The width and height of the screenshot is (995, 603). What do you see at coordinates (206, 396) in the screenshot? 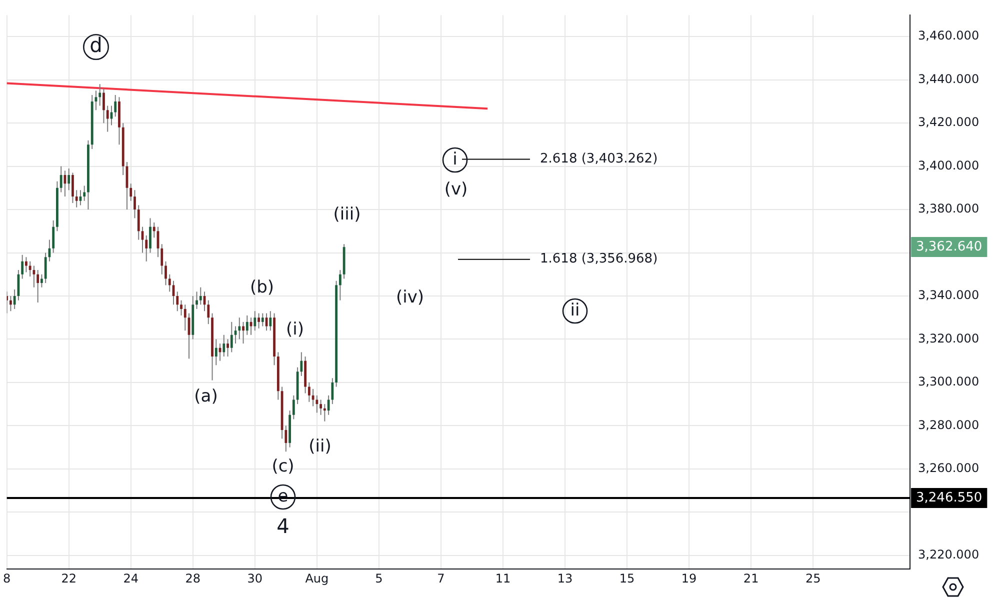
I see `annotation: (a)` at bounding box center [206, 396].